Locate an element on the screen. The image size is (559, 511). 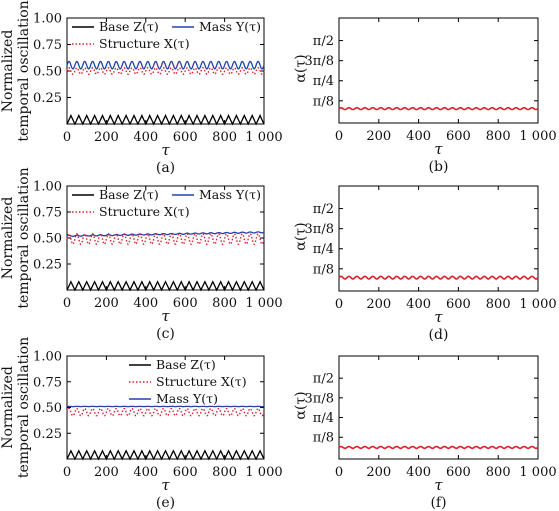
panel-label: (e) is located at coordinates (165, 503).